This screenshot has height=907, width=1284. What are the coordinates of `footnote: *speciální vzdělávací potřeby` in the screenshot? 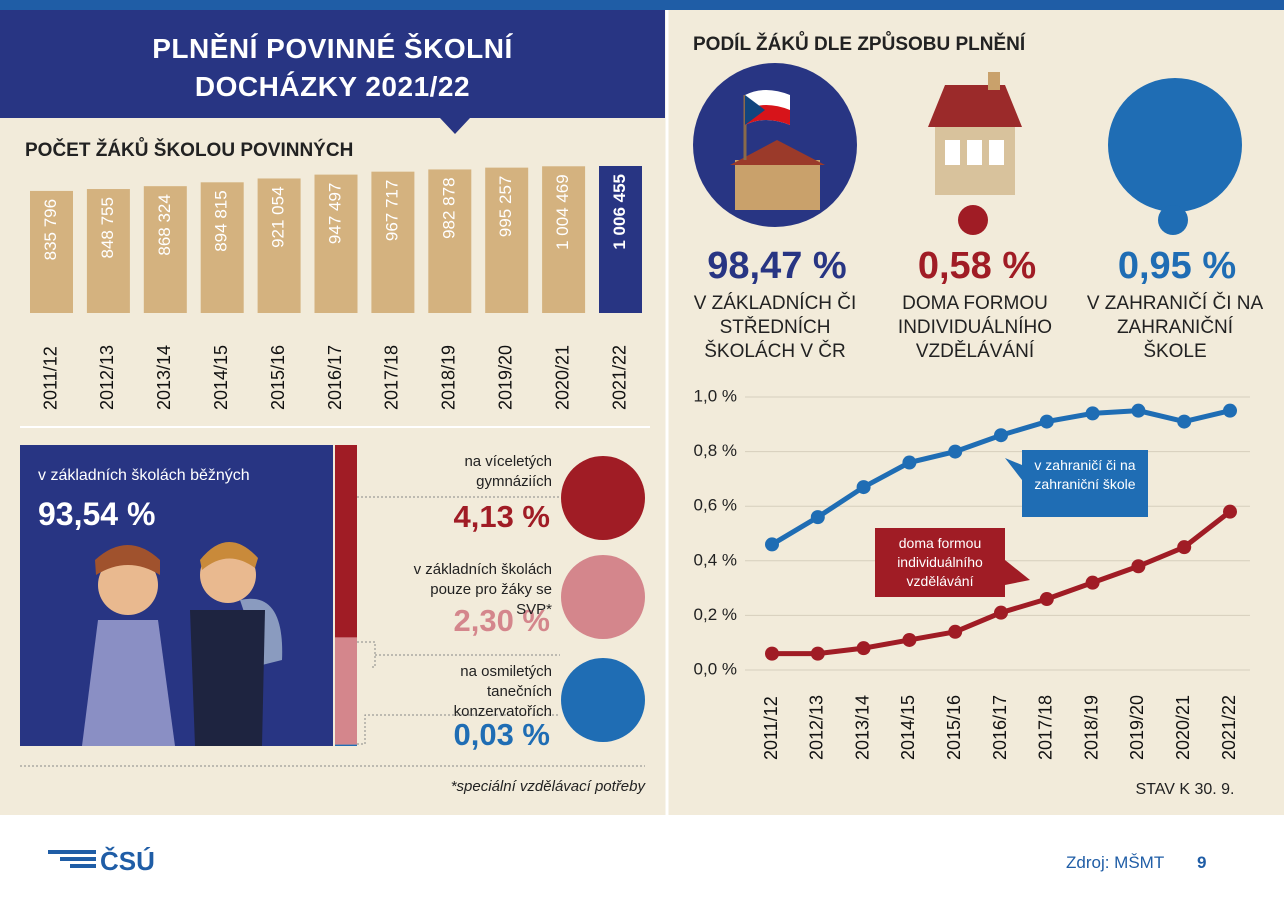 It's located at (549, 786).